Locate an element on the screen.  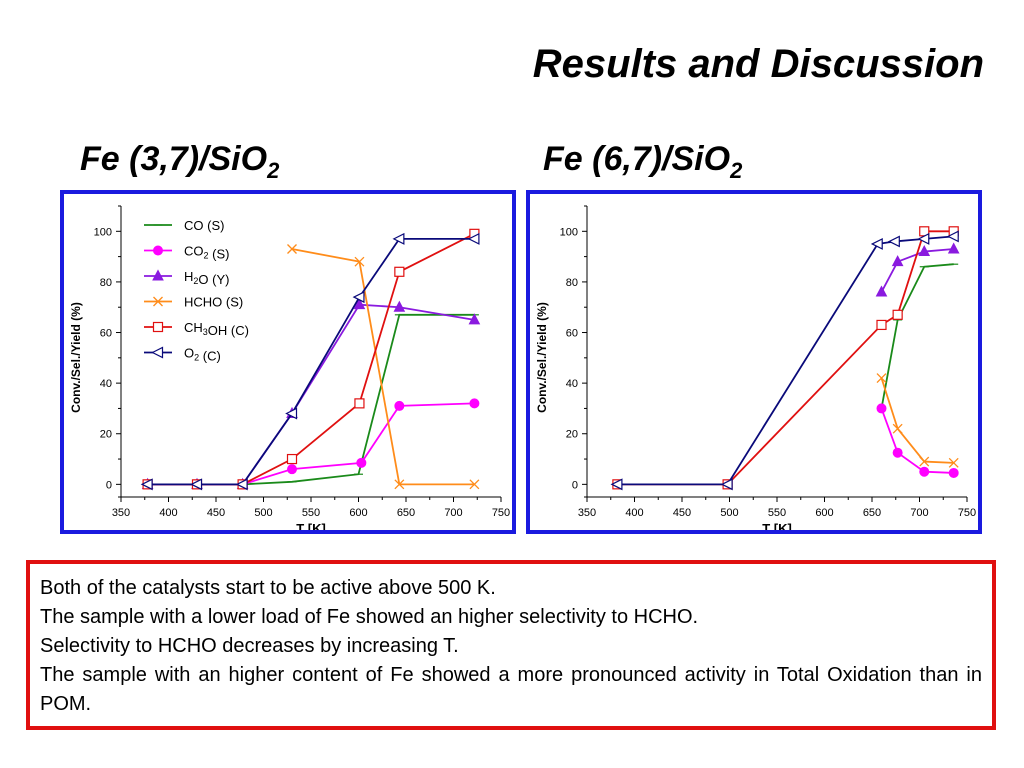
y-tick-label: 80 is located at coordinates (106, 283).